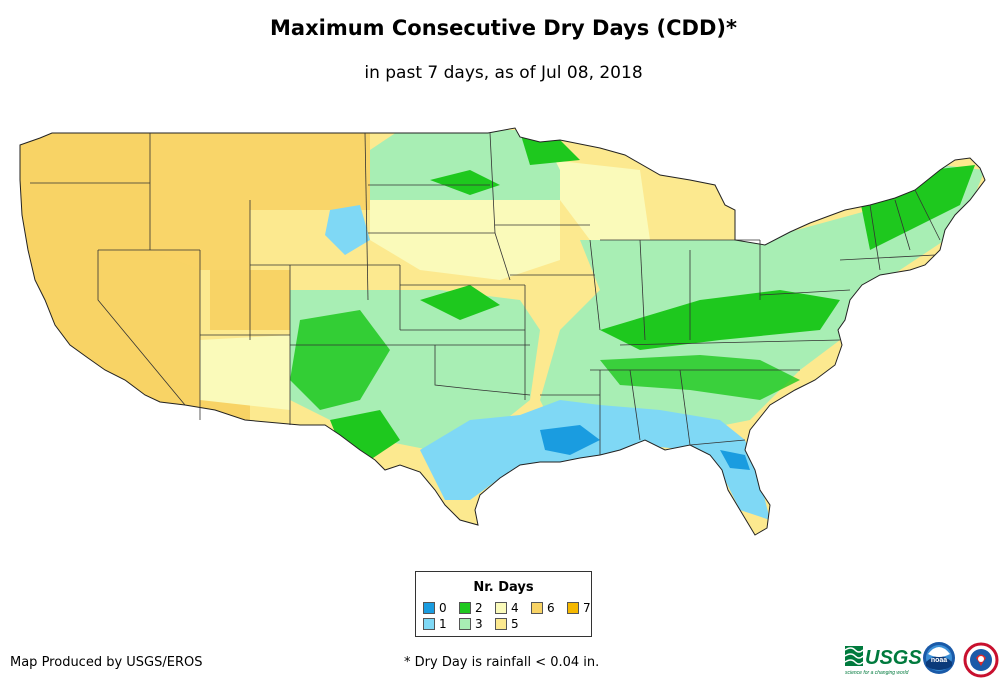  I want to click on patch-ohio-valley-2days, so click(720, 320).